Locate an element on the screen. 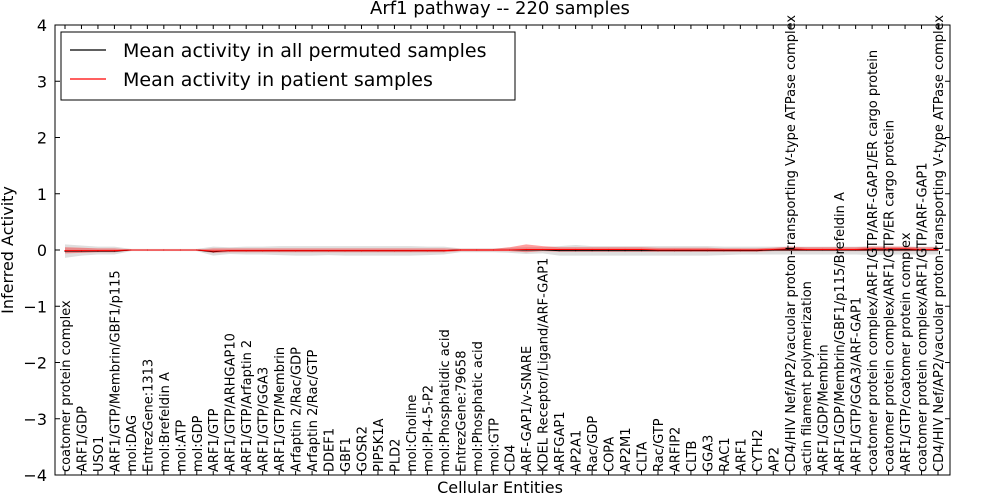 Image resolution: width=1000 pixels, height=500 pixels. x-category-label: PLD2 is located at coordinates (395, 455).